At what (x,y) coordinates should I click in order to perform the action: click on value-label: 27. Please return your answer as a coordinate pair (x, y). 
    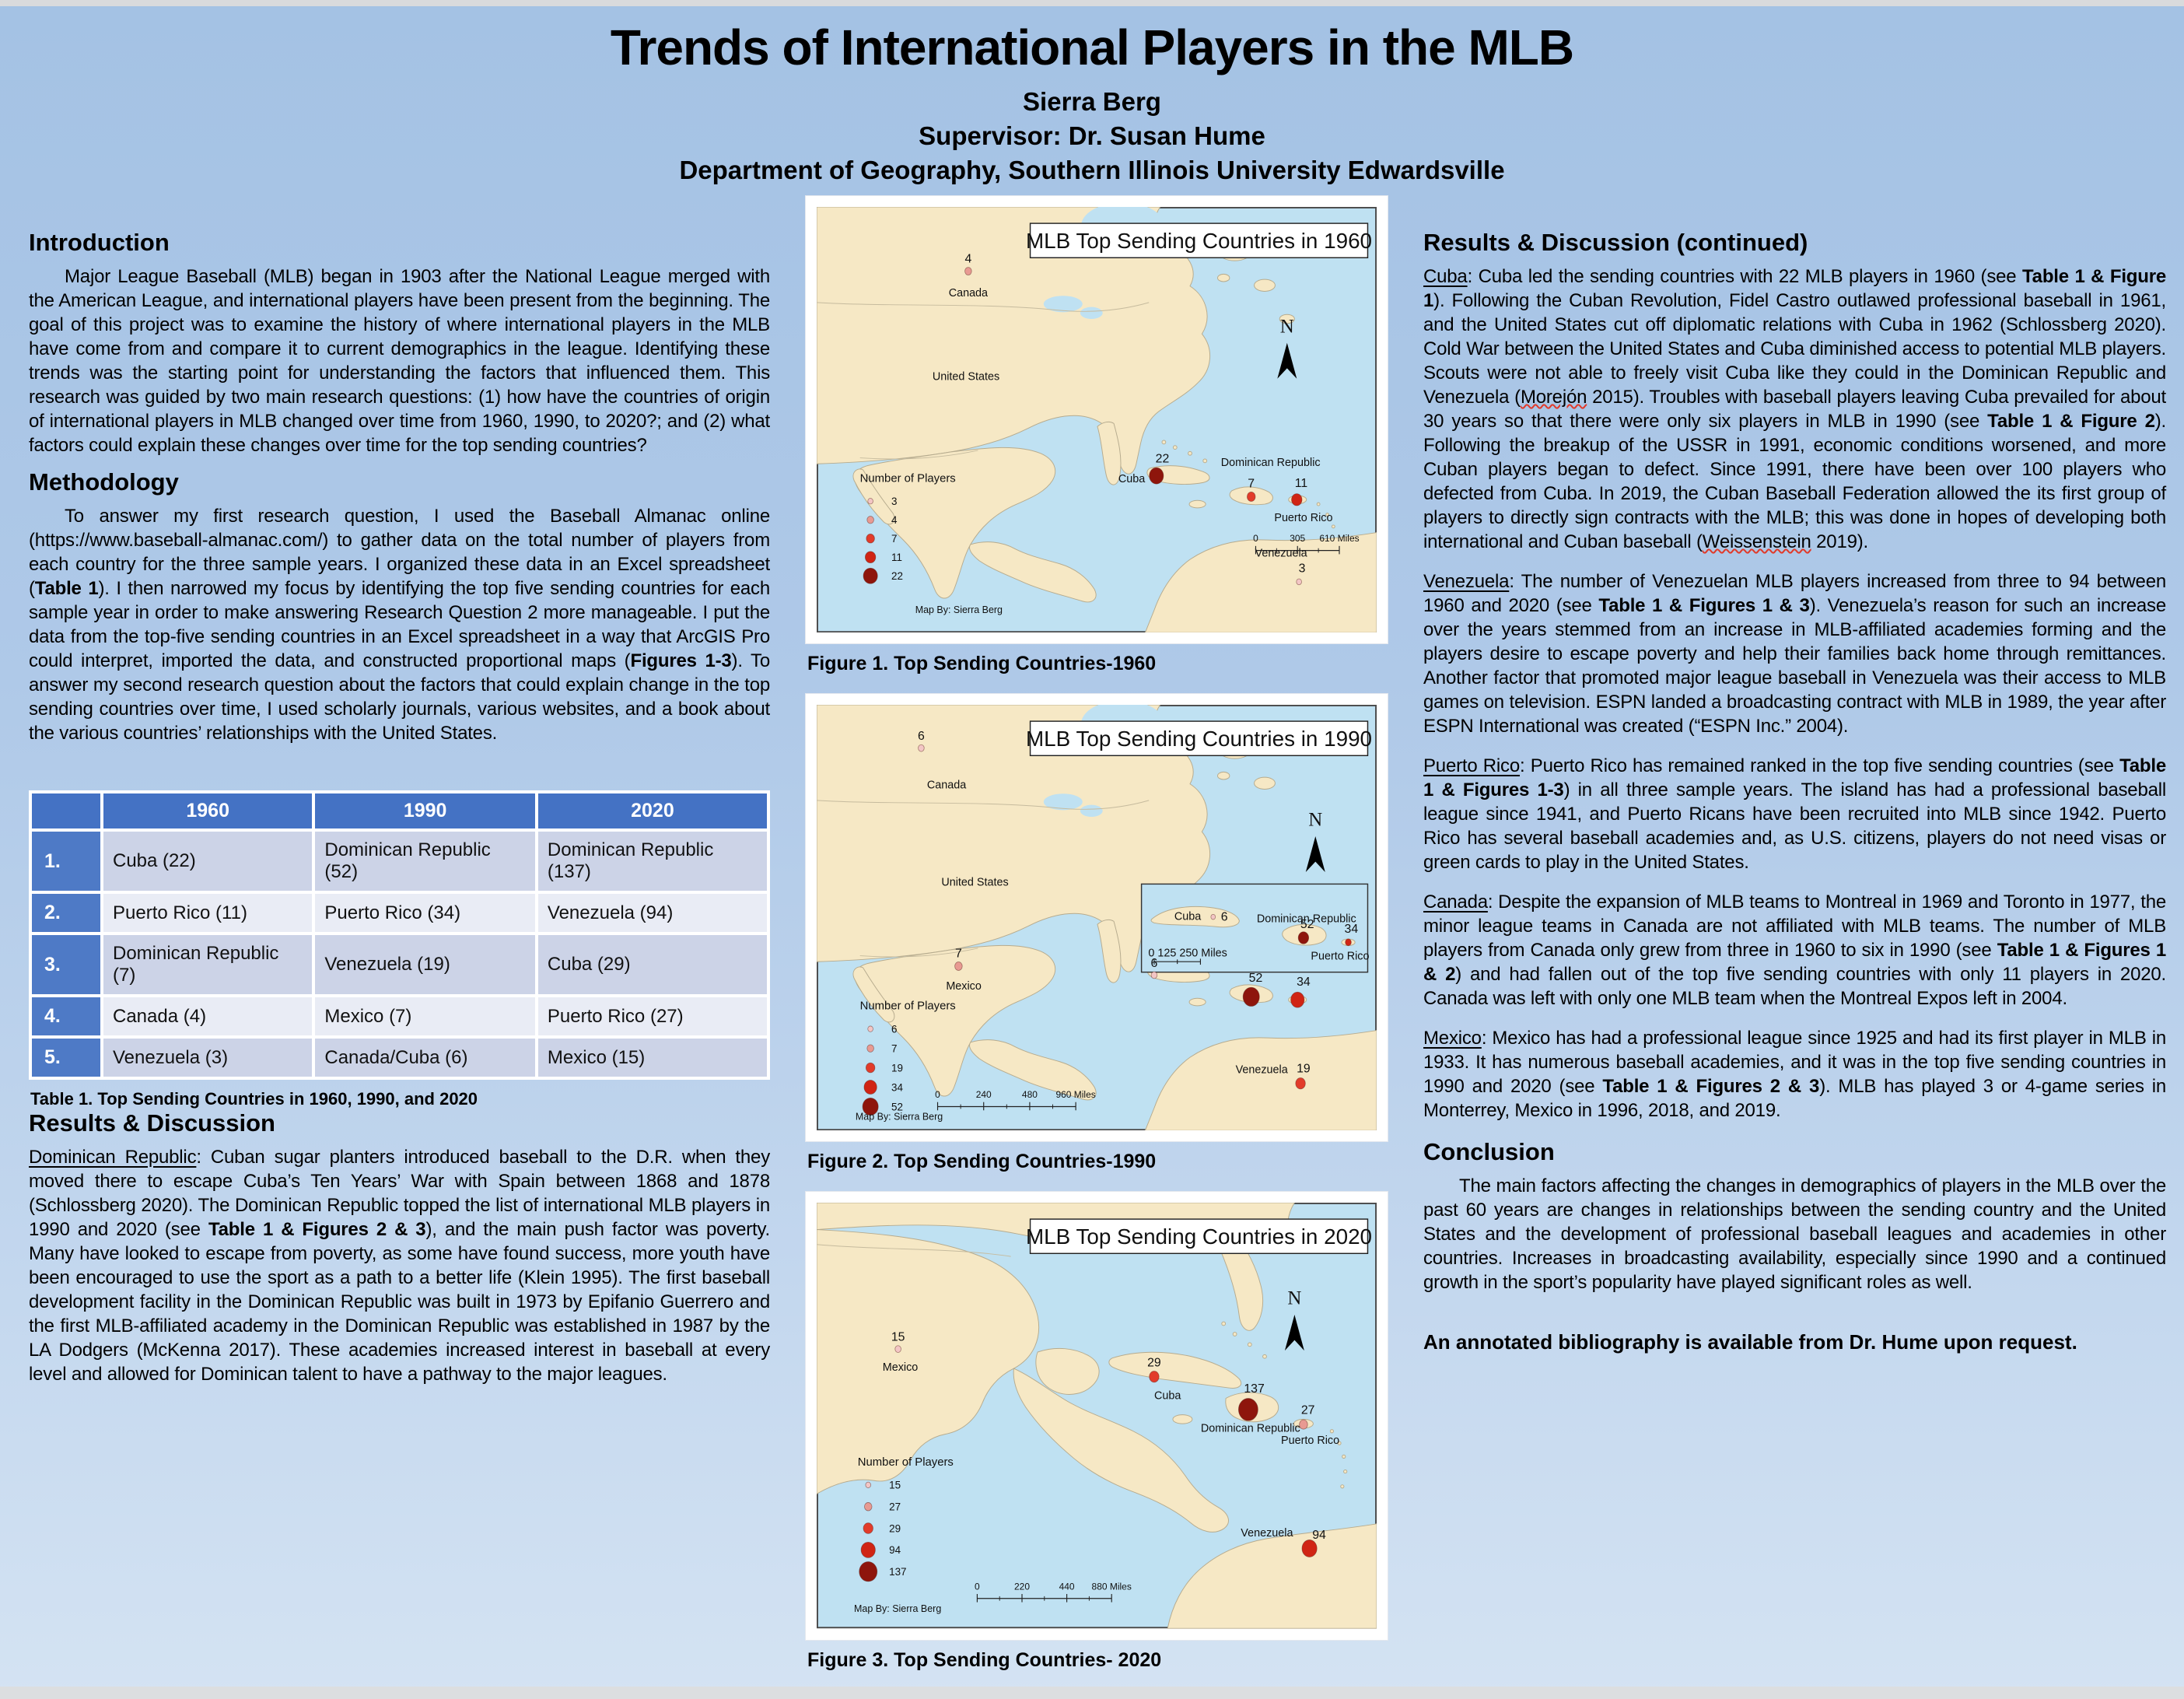
    Looking at the image, I should click on (1308, 1410).